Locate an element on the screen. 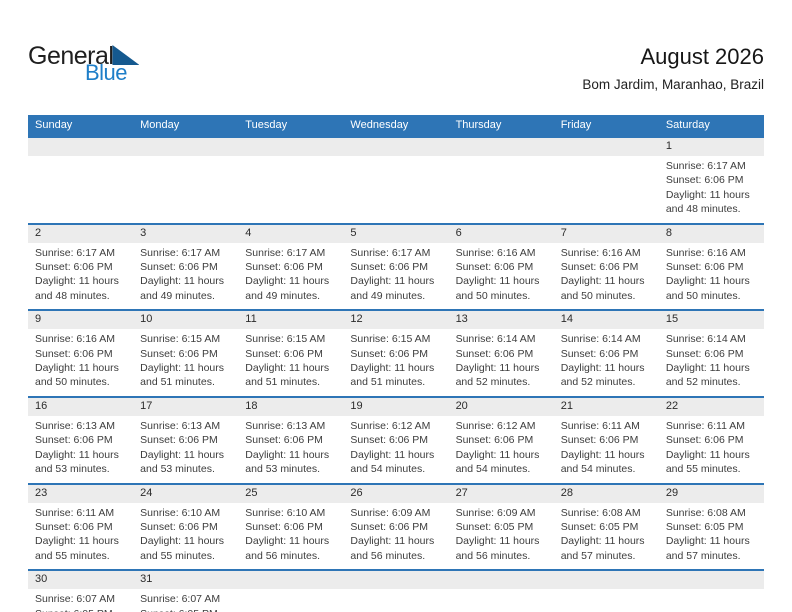 The image size is (792, 612). day-number: 16 is located at coordinates (81, 406).